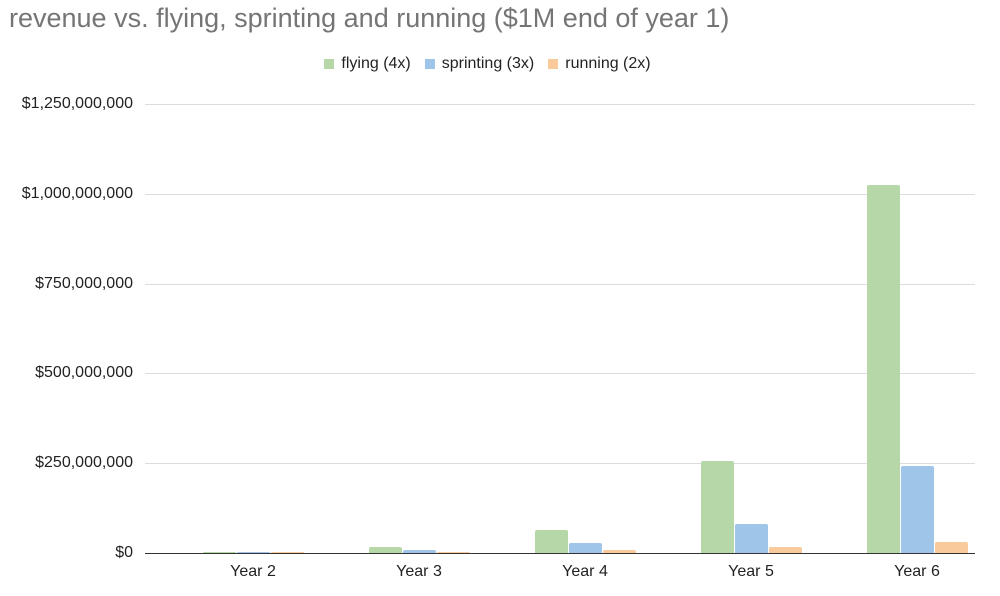 This screenshot has width=1000, height=596. I want to click on x-tick-label: Year 4, so click(585, 571).